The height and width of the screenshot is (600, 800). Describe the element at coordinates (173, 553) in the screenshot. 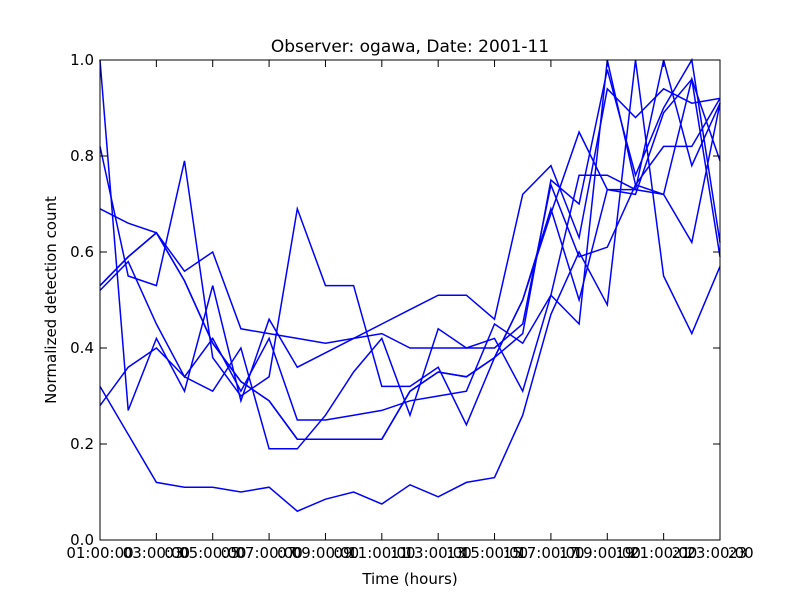

I see `x-tick-label-overlap: 03` at that location.